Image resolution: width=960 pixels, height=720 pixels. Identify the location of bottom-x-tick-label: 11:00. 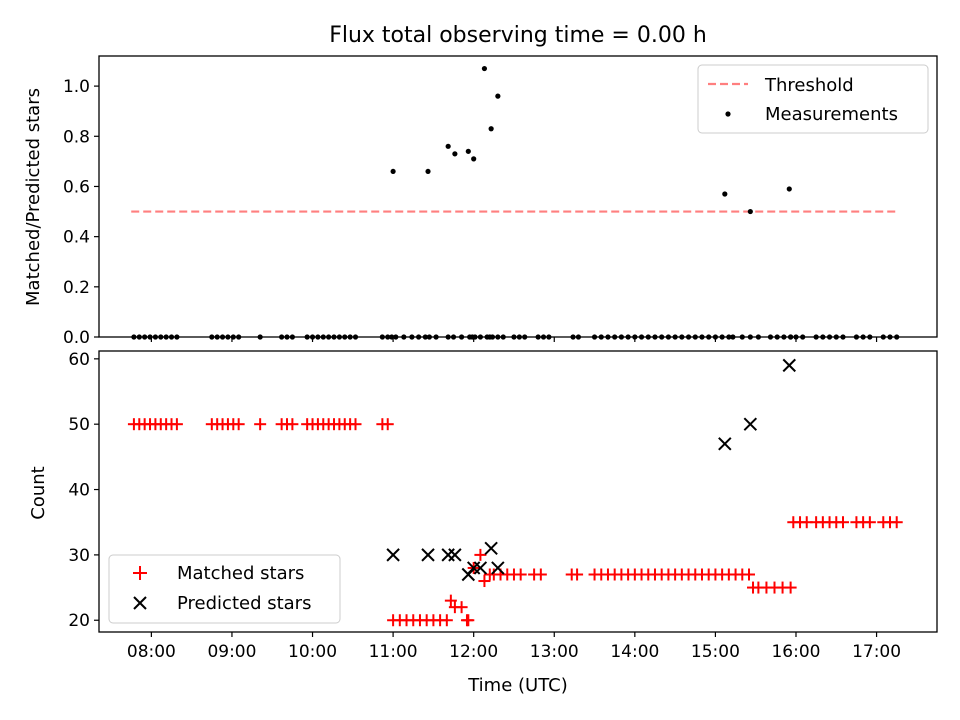
(393, 652).